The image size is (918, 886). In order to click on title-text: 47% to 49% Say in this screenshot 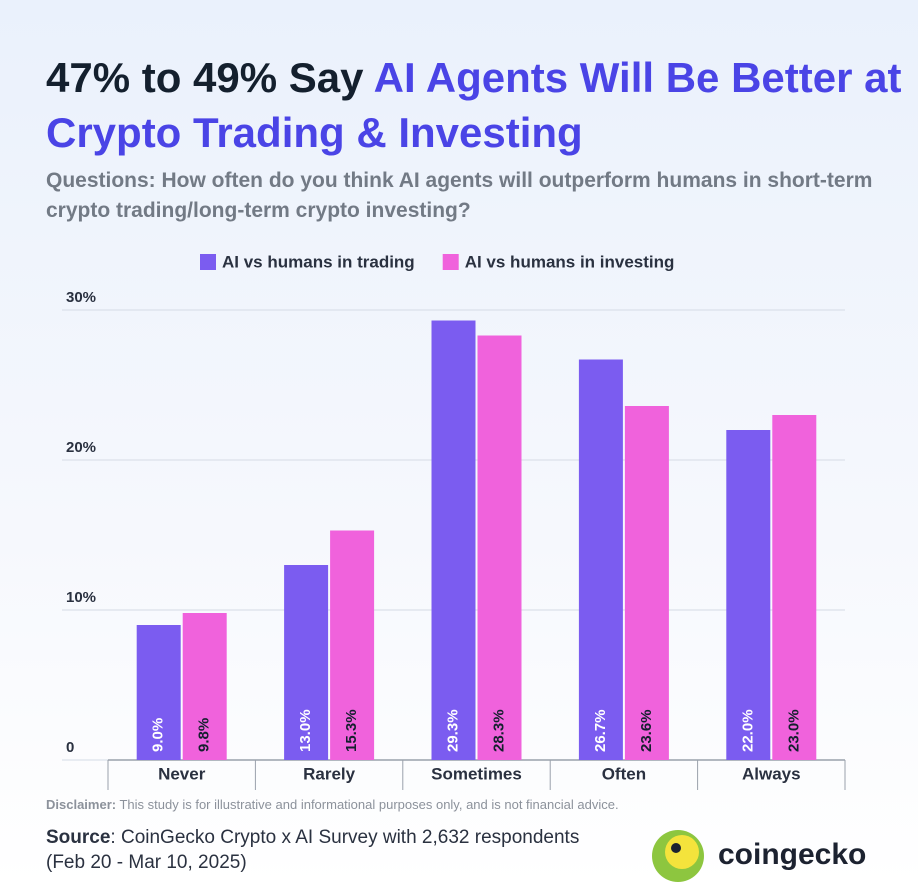, I will do `click(205, 77)`.